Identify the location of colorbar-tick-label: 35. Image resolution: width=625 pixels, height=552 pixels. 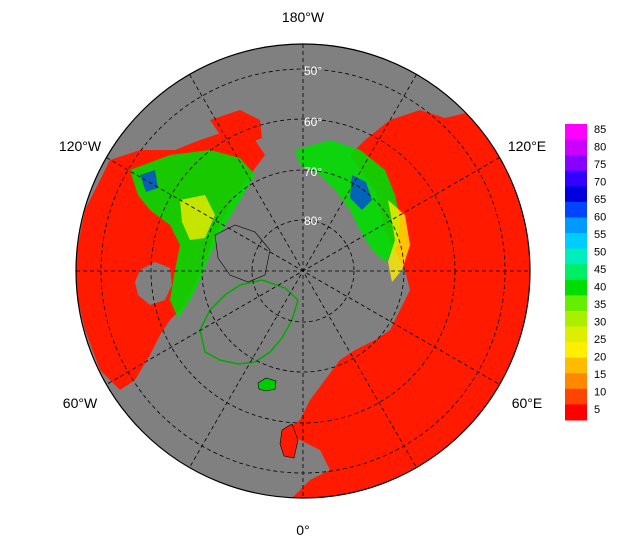
(600, 305).